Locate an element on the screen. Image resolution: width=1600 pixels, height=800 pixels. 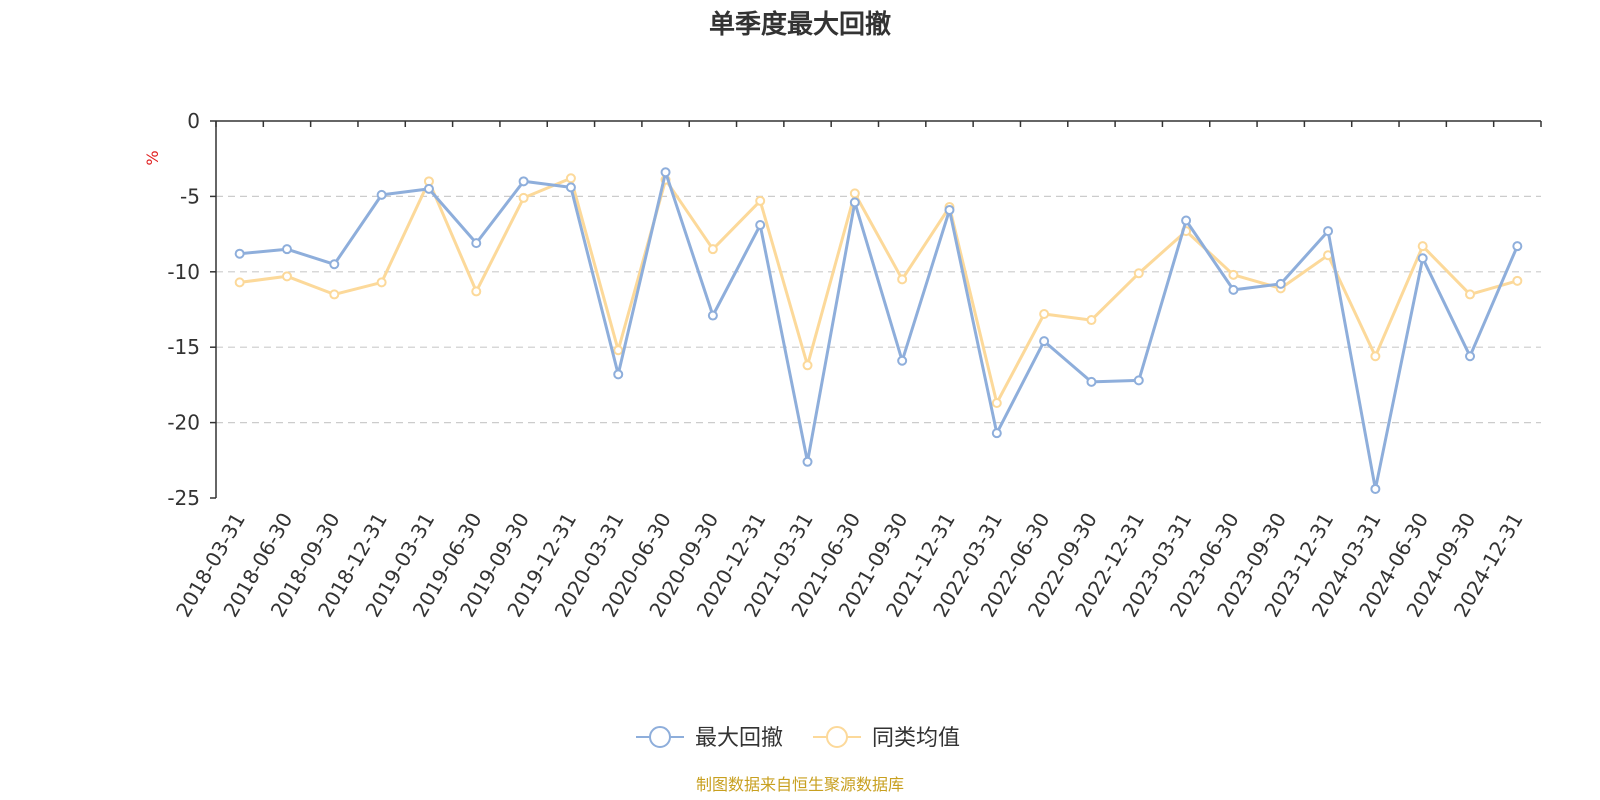
data-source-note: 制图数据来自恒生聚源数据库 is located at coordinates (800, 784).